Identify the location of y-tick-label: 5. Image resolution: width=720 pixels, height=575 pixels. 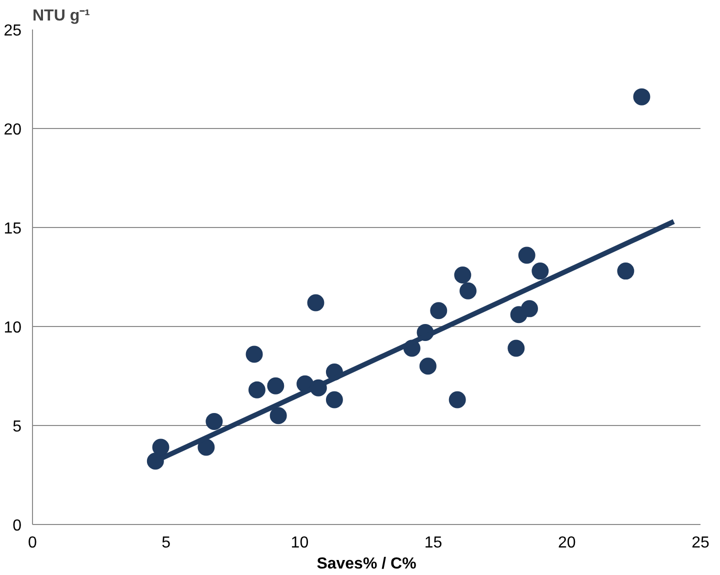
(17, 427).